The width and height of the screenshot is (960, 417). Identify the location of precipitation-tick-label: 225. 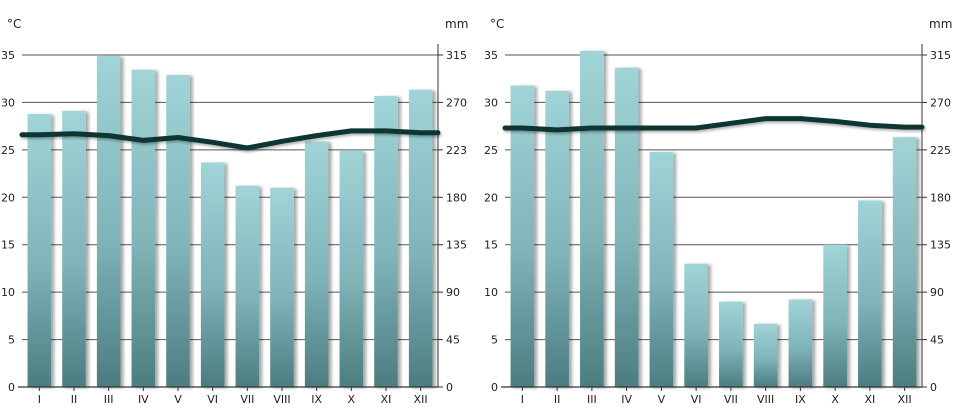
(940, 150).